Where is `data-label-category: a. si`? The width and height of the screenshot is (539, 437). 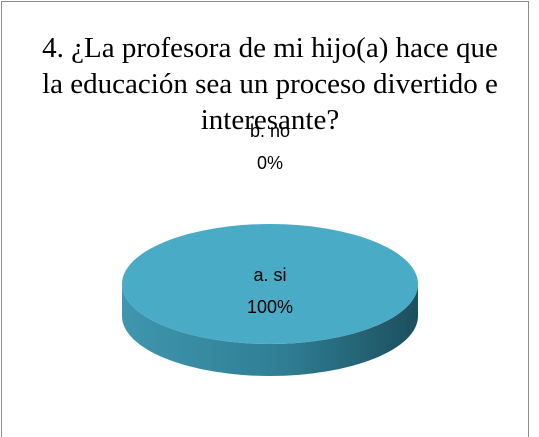 data-label-category: a. si is located at coordinates (269, 275).